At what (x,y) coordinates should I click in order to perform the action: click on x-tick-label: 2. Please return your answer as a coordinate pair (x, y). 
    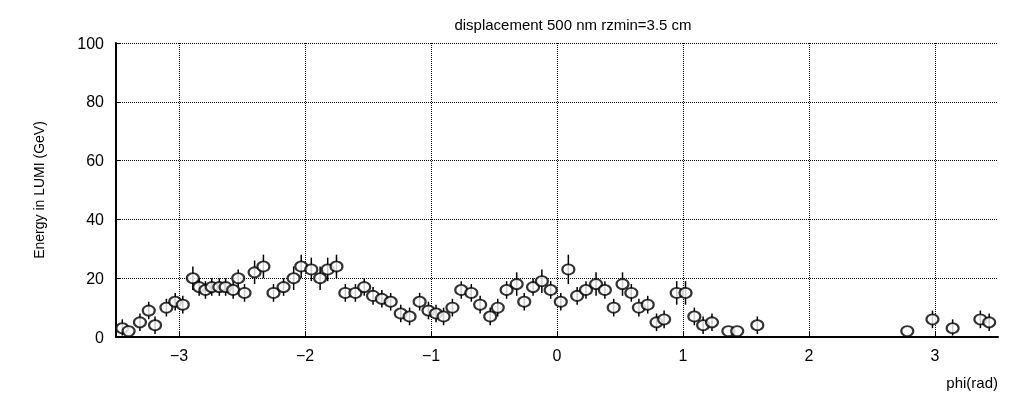
    Looking at the image, I should click on (809, 355).